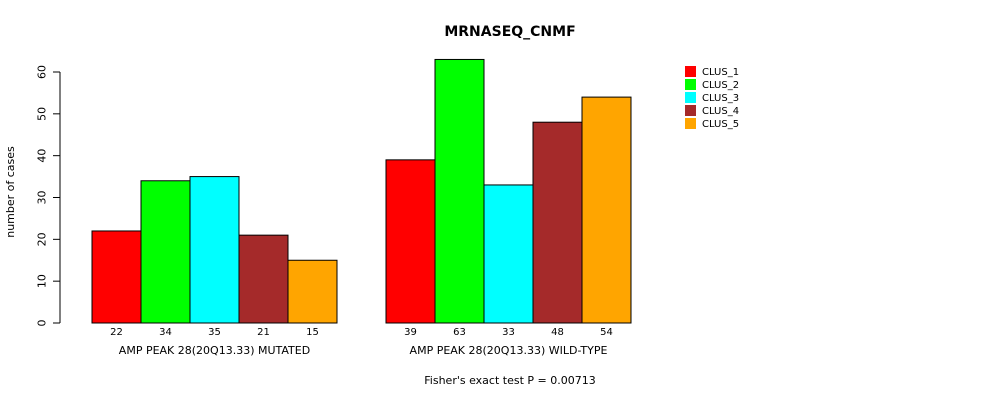 The height and width of the screenshot is (405, 990). Describe the element at coordinates (720, 111) in the screenshot. I see `legend-label: CLUS_4` at that location.